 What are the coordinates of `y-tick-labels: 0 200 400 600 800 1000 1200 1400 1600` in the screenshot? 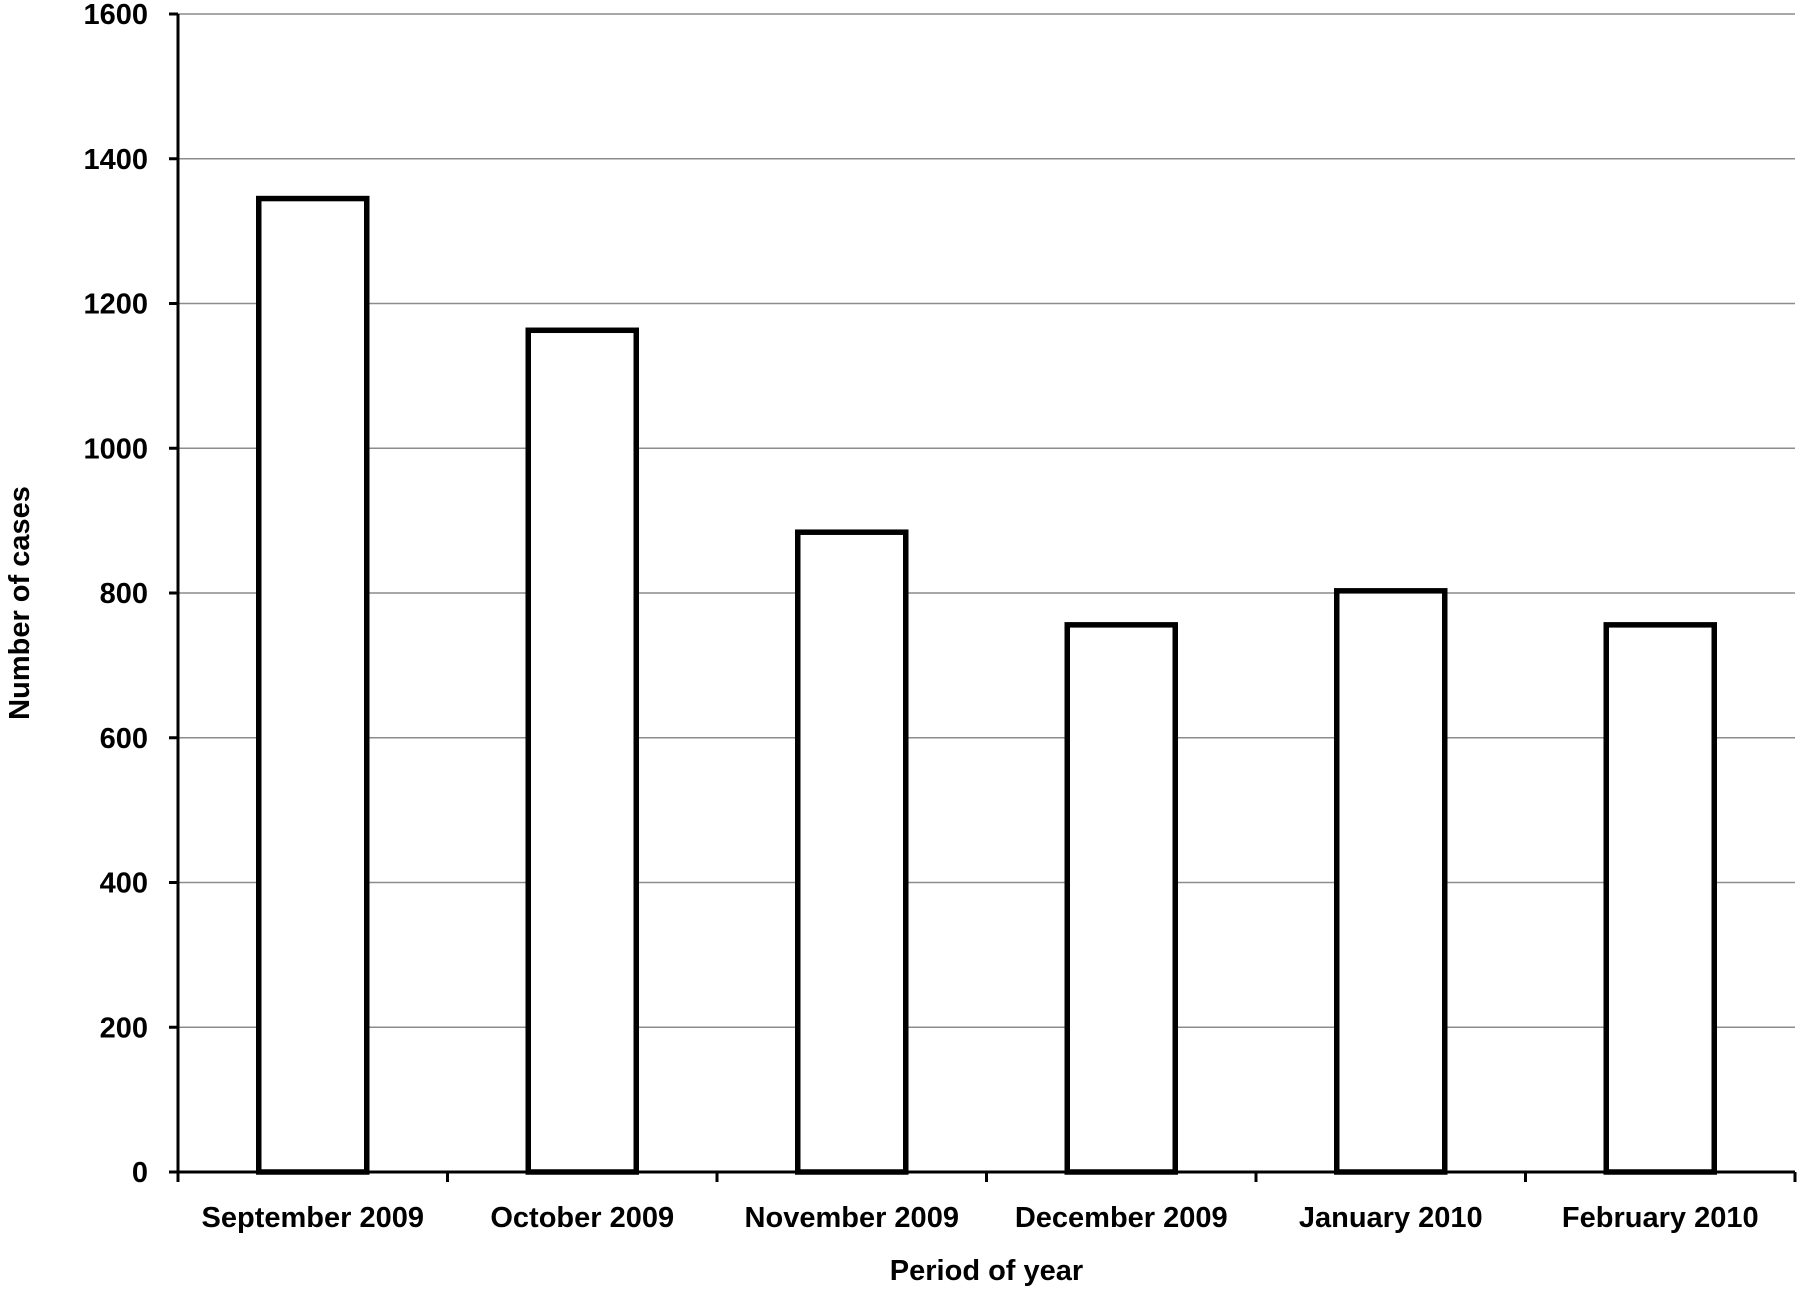 It's located at (130, 594).